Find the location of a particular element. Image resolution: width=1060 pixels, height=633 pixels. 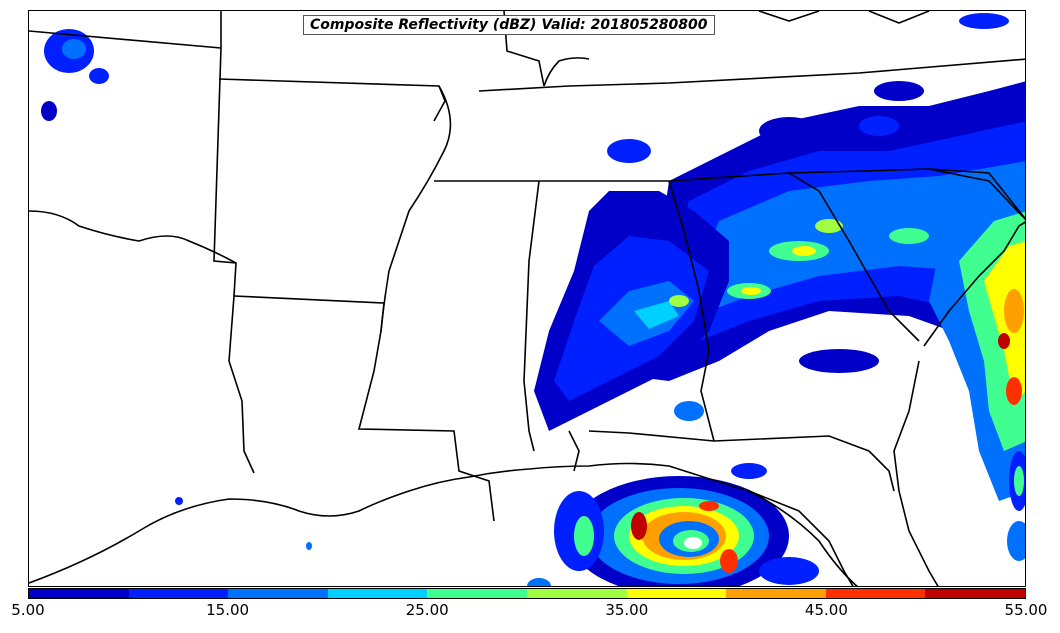

colorbar-tick-label: 45.00 is located at coordinates (826, 610).